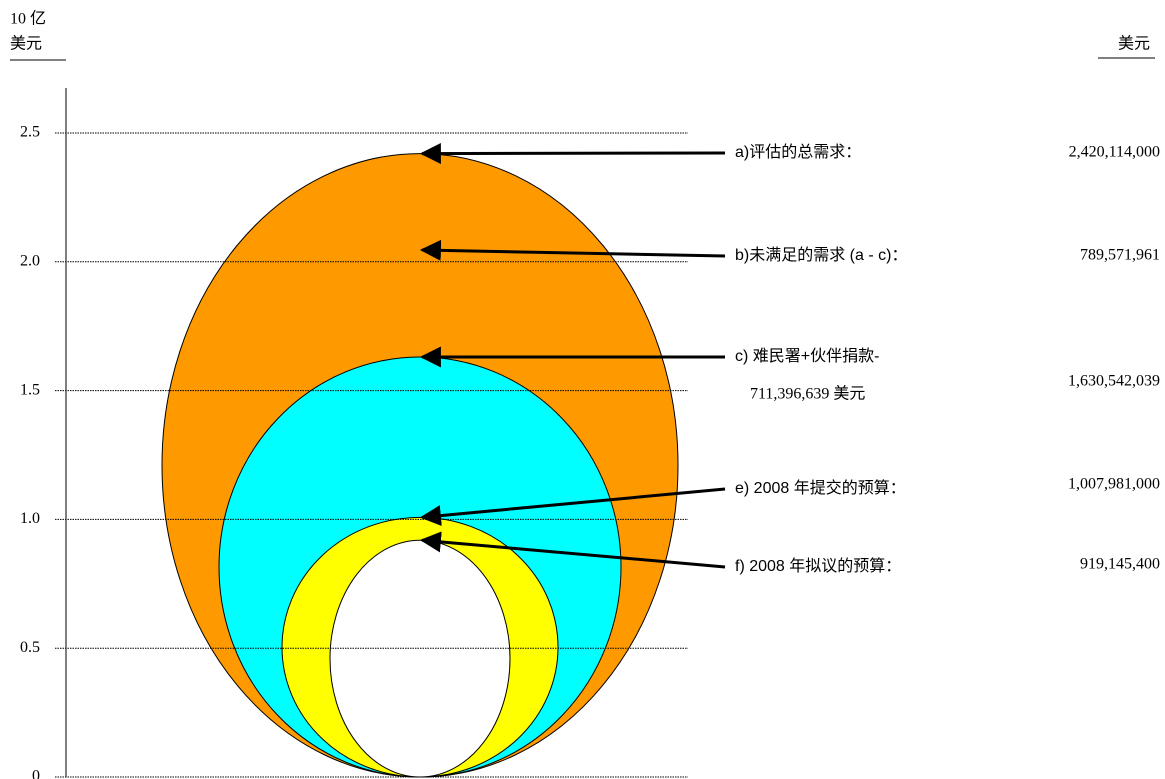 The width and height of the screenshot is (1165, 779). Describe the element at coordinates (1120, 564) in the screenshot. I see `amount: 919,145,400` at that location.